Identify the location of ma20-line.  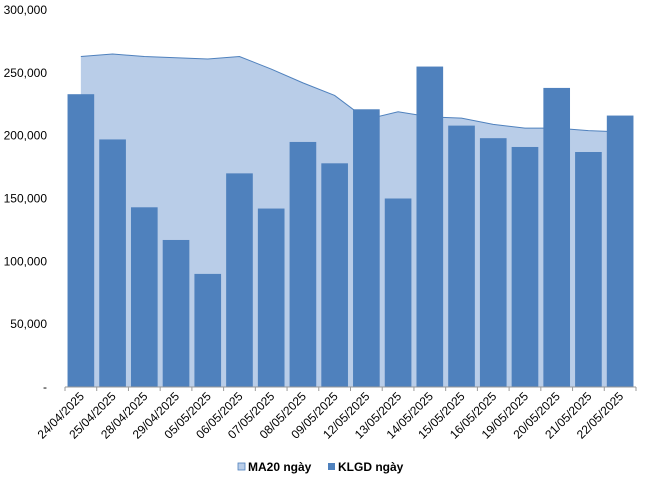
(350, 93).